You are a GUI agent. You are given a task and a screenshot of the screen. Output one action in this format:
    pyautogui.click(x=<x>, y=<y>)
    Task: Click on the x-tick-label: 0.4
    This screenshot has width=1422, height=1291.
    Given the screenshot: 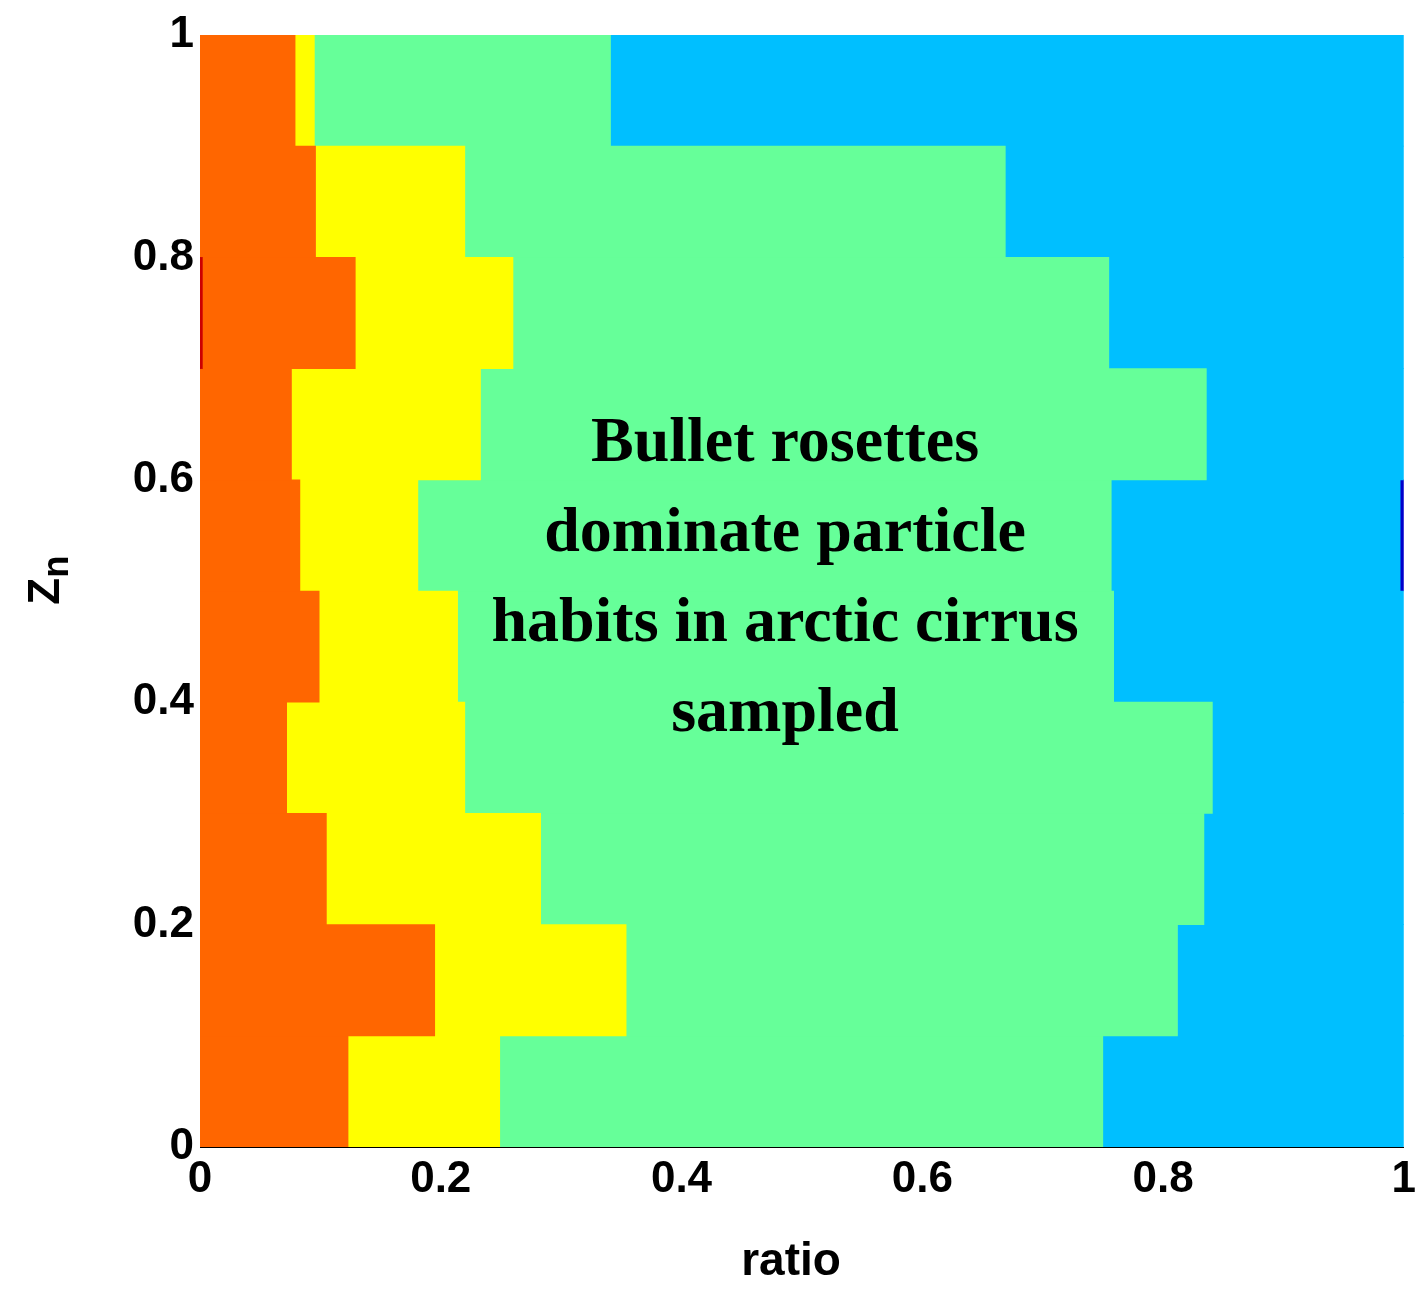 What is the action you would take?
    pyautogui.click(x=681, y=1176)
    